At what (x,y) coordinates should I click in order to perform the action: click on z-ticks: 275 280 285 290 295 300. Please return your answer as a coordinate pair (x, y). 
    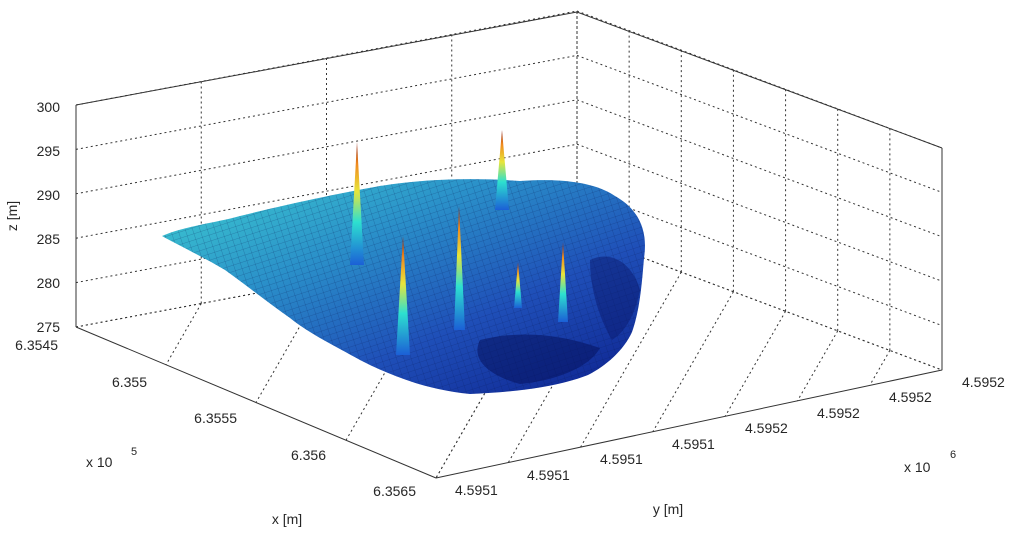
    Looking at the image, I should click on (49, 217).